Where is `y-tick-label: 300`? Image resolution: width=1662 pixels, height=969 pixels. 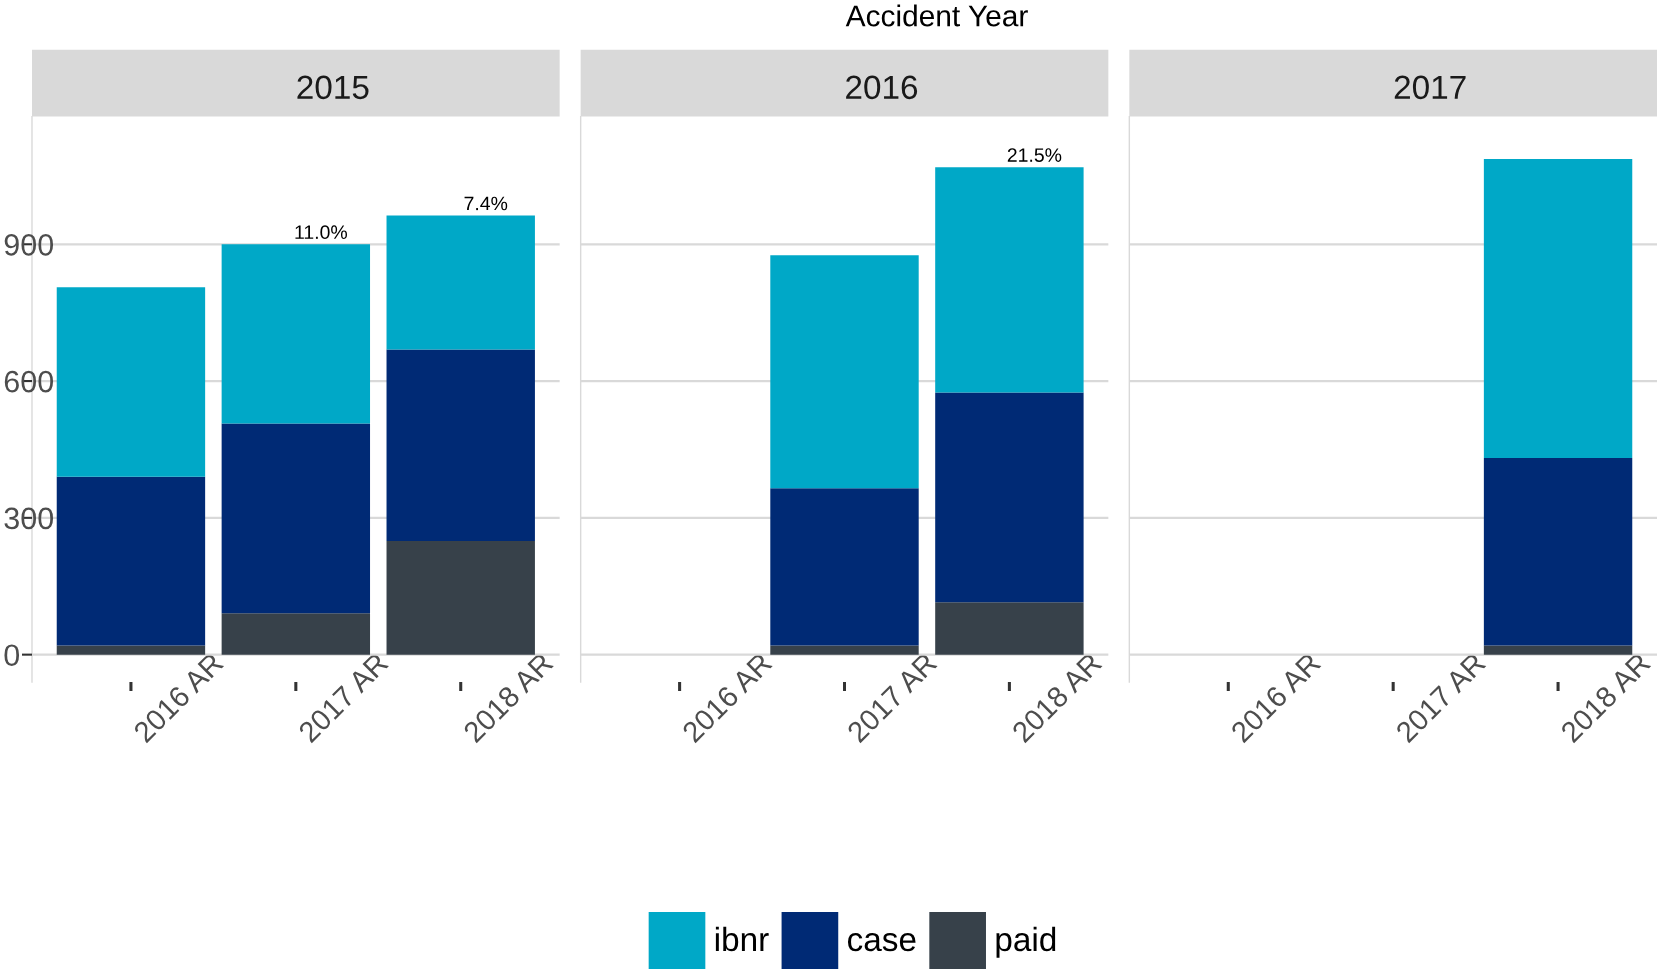
y-tick-label: 300 is located at coordinates (29, 518).